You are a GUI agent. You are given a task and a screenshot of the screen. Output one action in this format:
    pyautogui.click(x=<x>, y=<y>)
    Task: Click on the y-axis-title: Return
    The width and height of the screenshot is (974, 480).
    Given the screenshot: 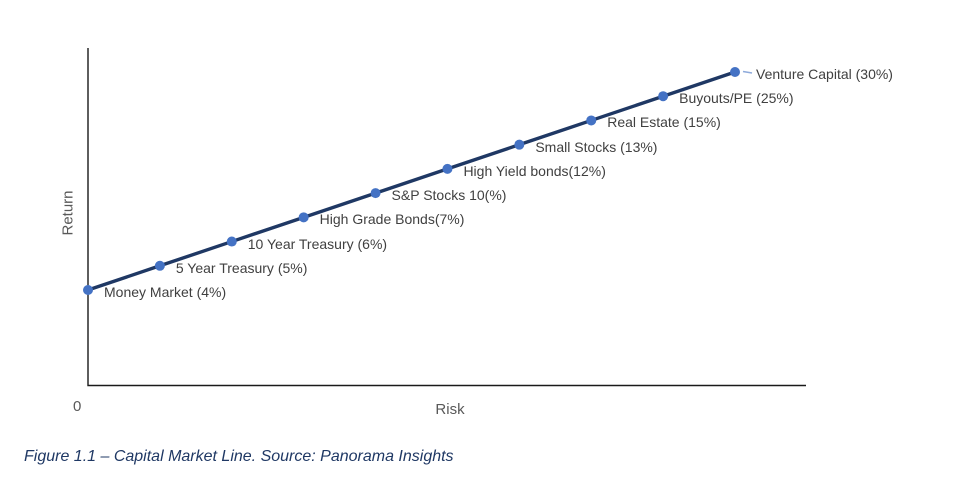 What is the action you would take?
    pyautogui.click(x=68, y=213)
    